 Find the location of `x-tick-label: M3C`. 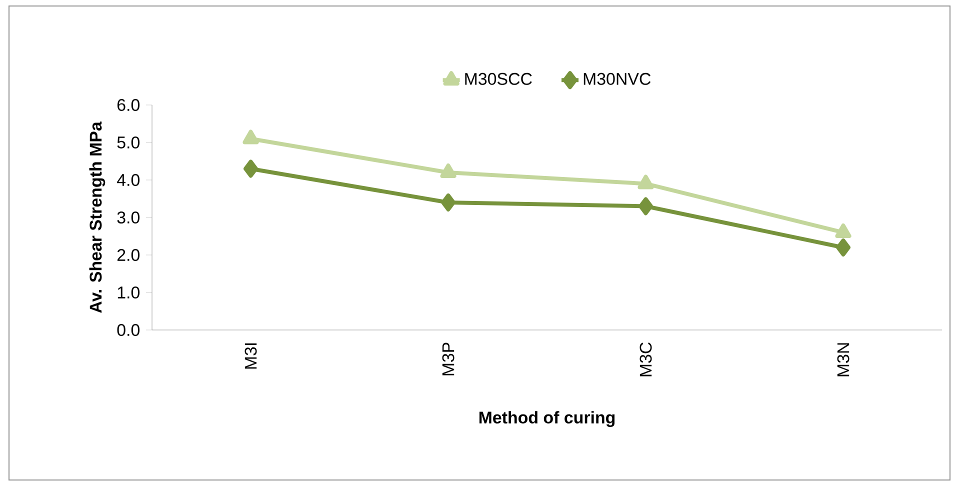

x-tick-label: M3C is located at coordinates (646, 359).